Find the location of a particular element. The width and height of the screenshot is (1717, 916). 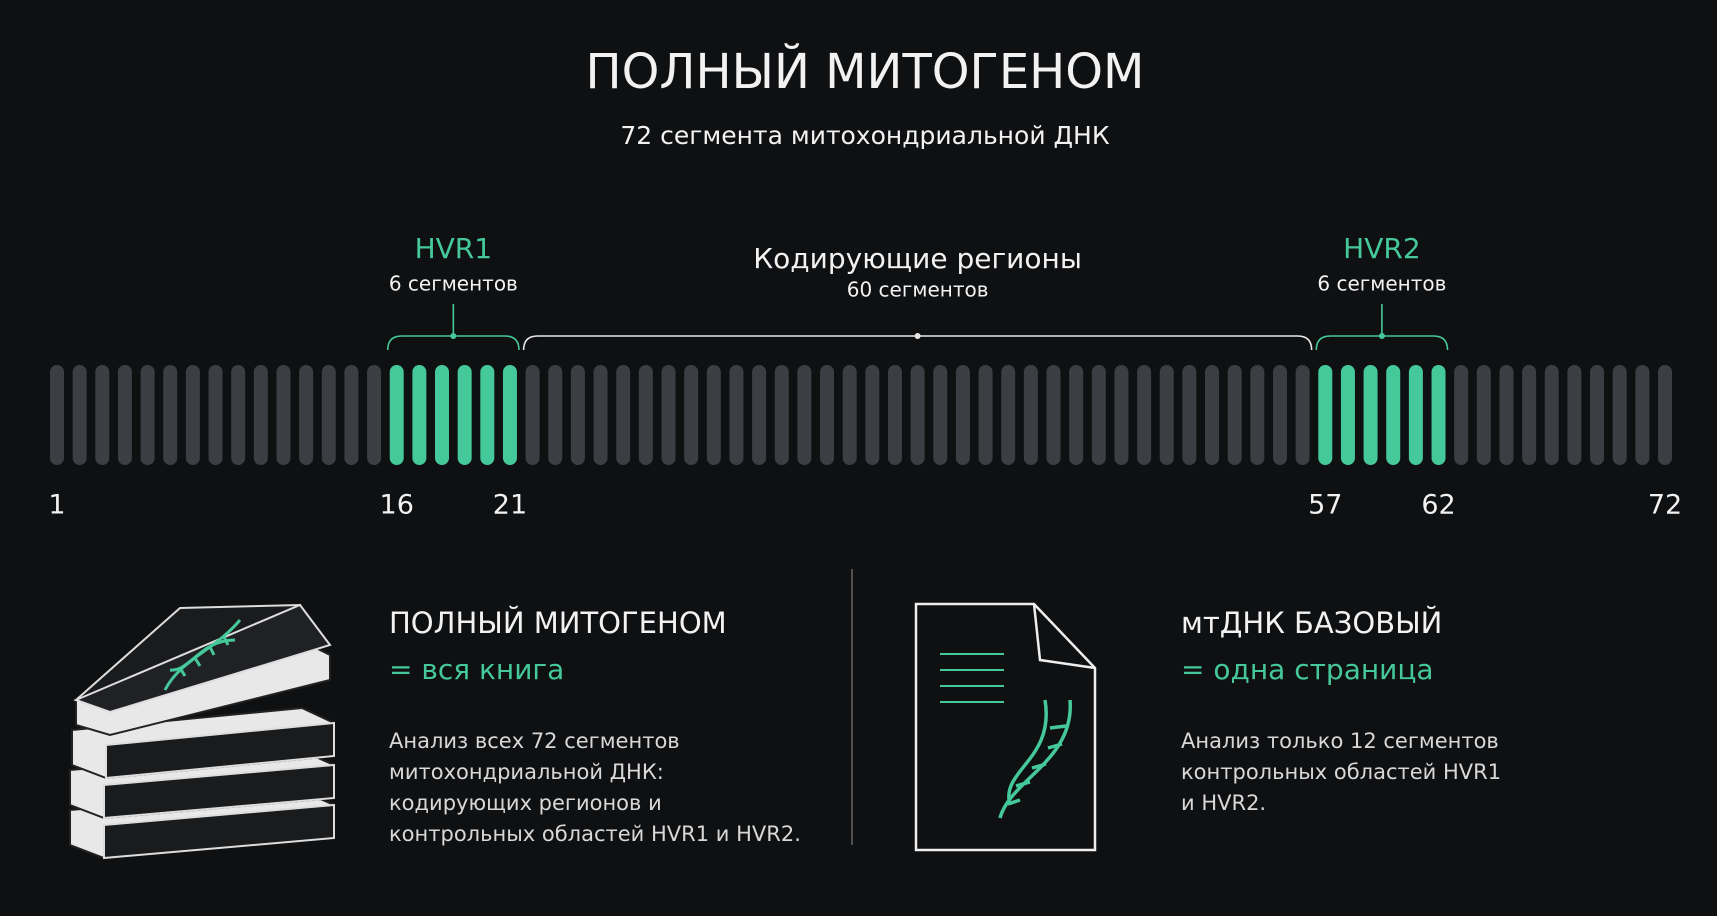

card-description: кодирующих регионов и is located at coordinates (525, 803).